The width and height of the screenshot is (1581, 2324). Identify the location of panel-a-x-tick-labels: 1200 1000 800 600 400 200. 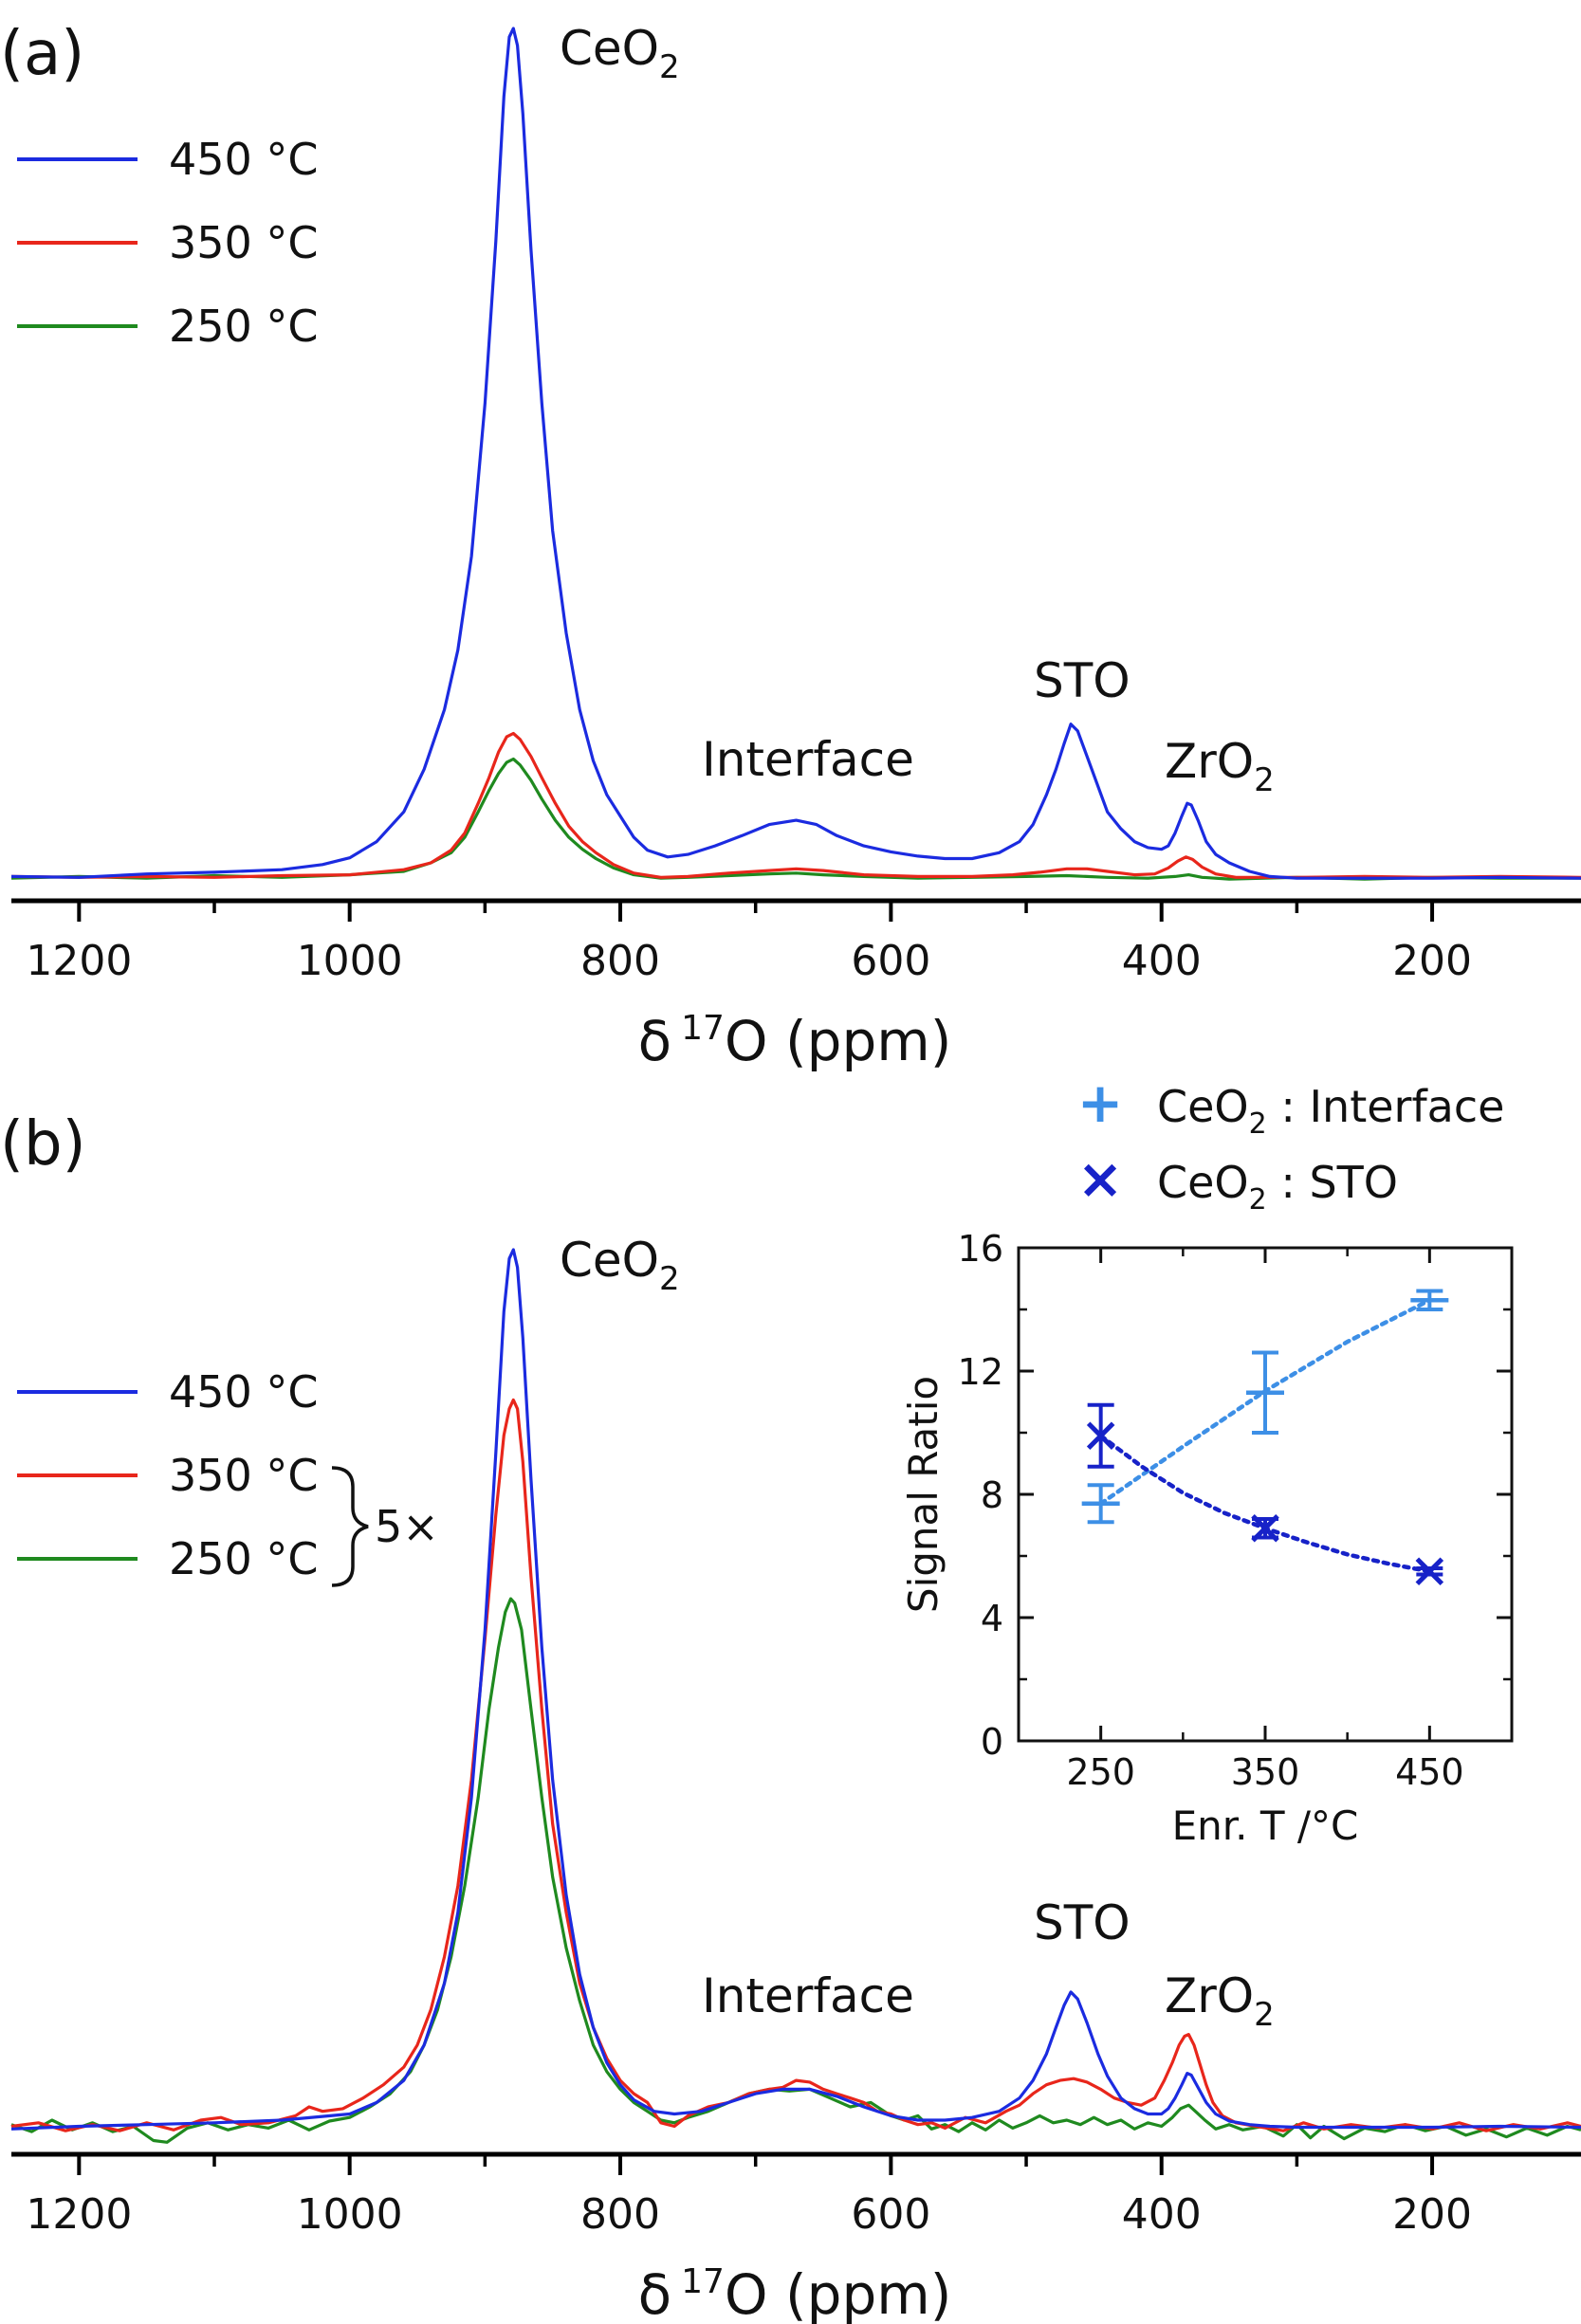
(749, 961).